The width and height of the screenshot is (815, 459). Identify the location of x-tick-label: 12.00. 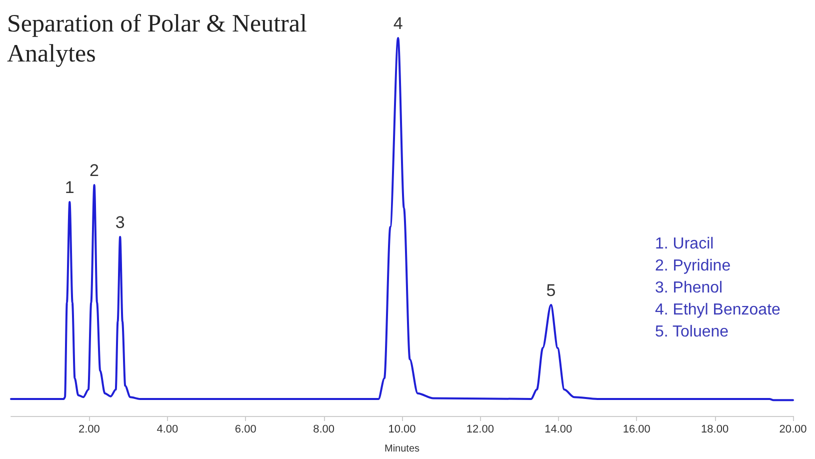
(480, 430).